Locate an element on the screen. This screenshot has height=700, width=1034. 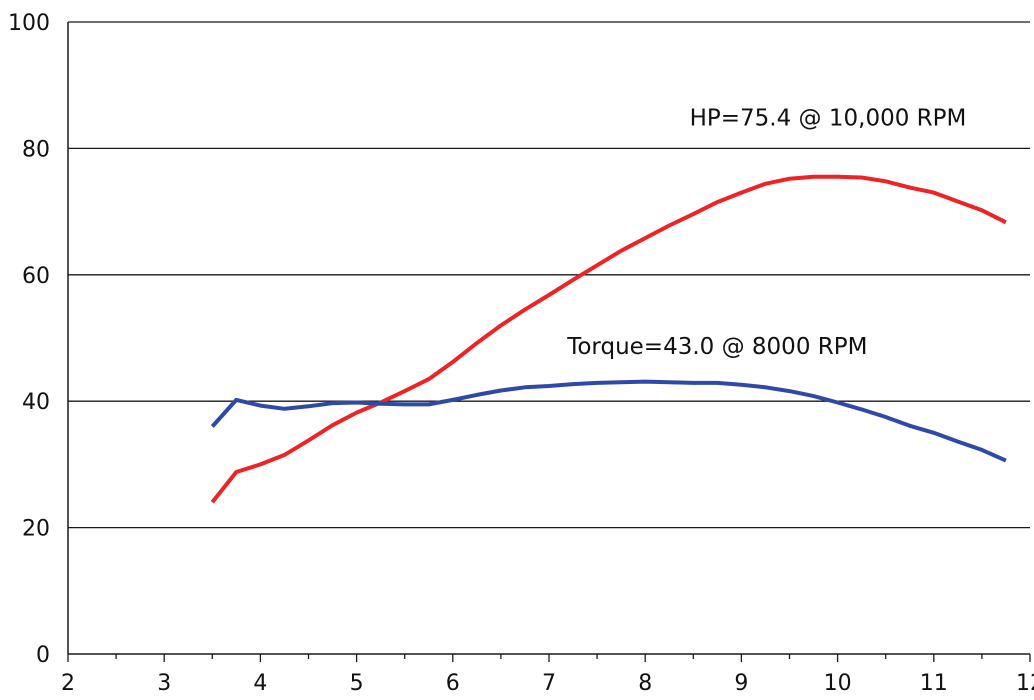
x-tick-label: 6 is located at coordinates (453, 683).